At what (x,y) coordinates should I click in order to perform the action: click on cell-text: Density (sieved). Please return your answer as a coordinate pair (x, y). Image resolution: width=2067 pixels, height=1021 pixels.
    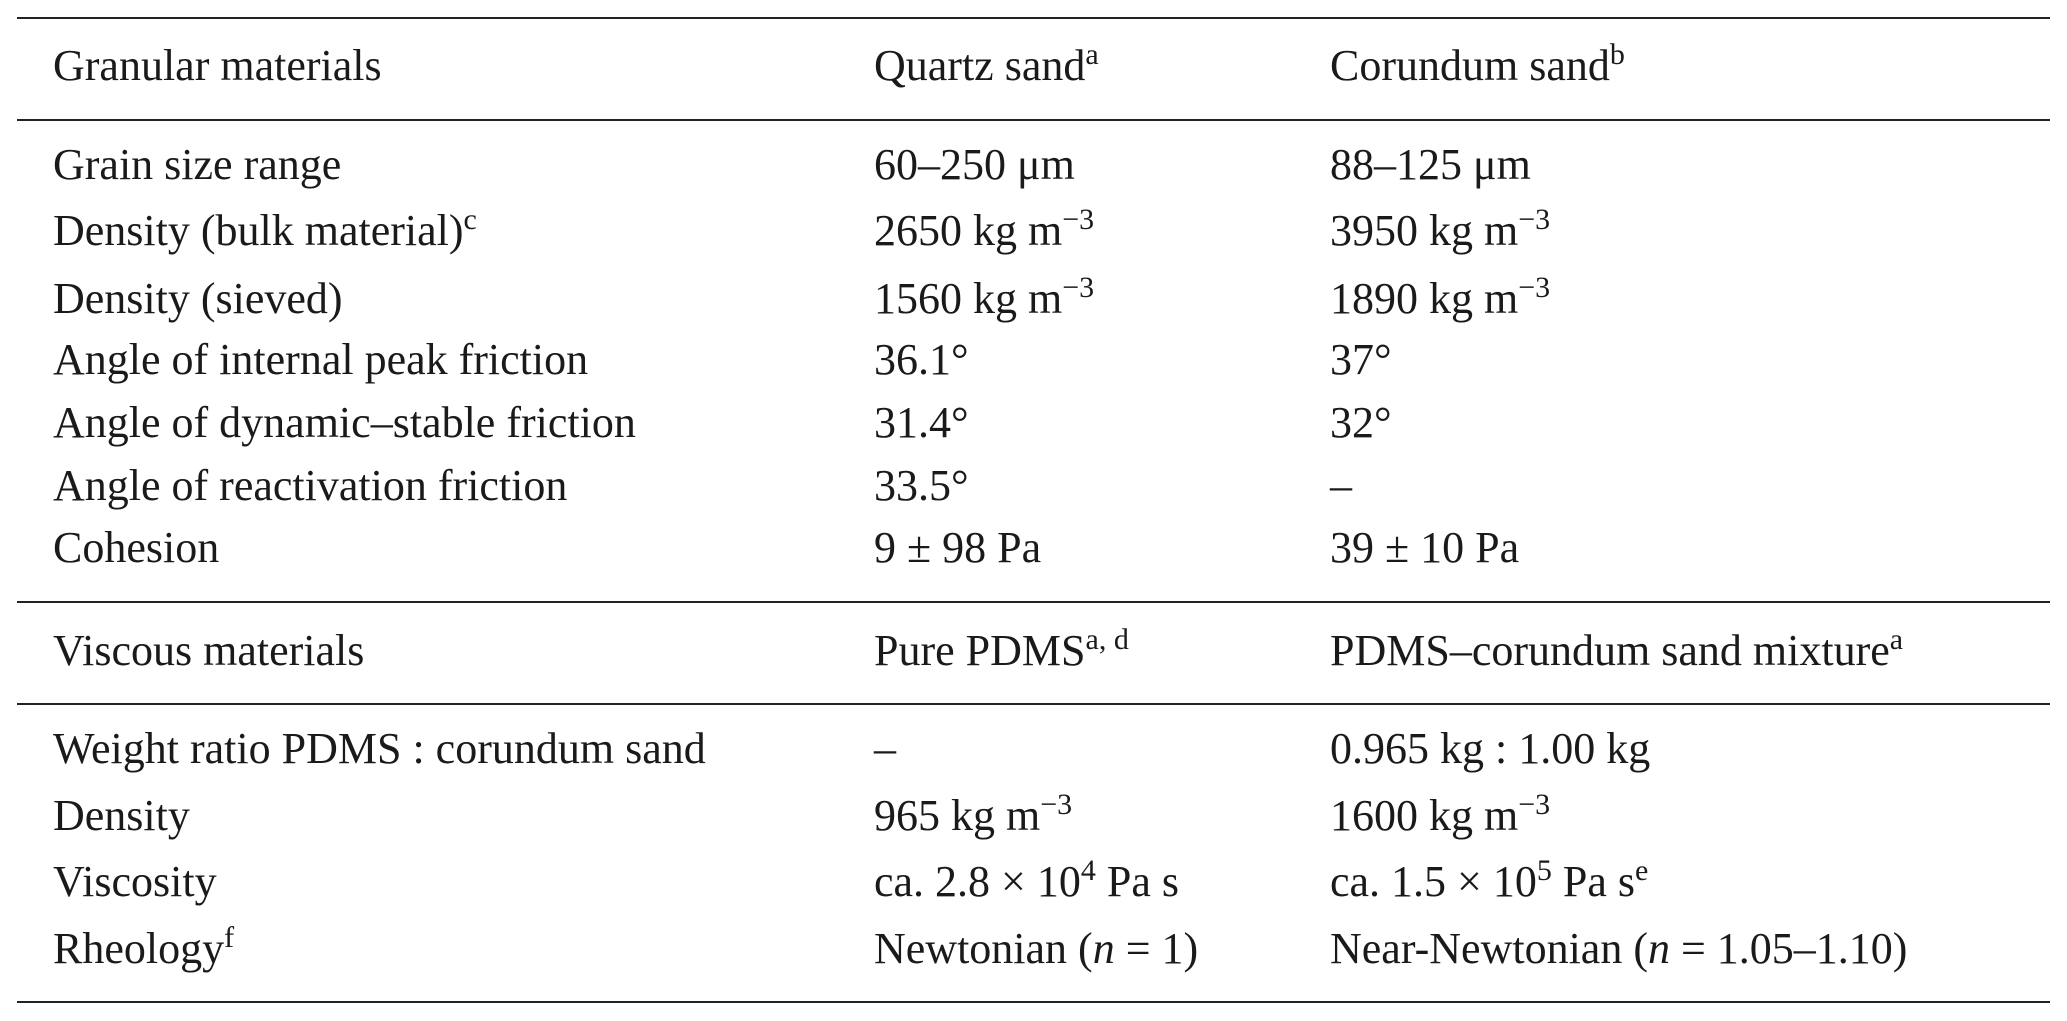
    Looking at the image, I should click on (198, 298).